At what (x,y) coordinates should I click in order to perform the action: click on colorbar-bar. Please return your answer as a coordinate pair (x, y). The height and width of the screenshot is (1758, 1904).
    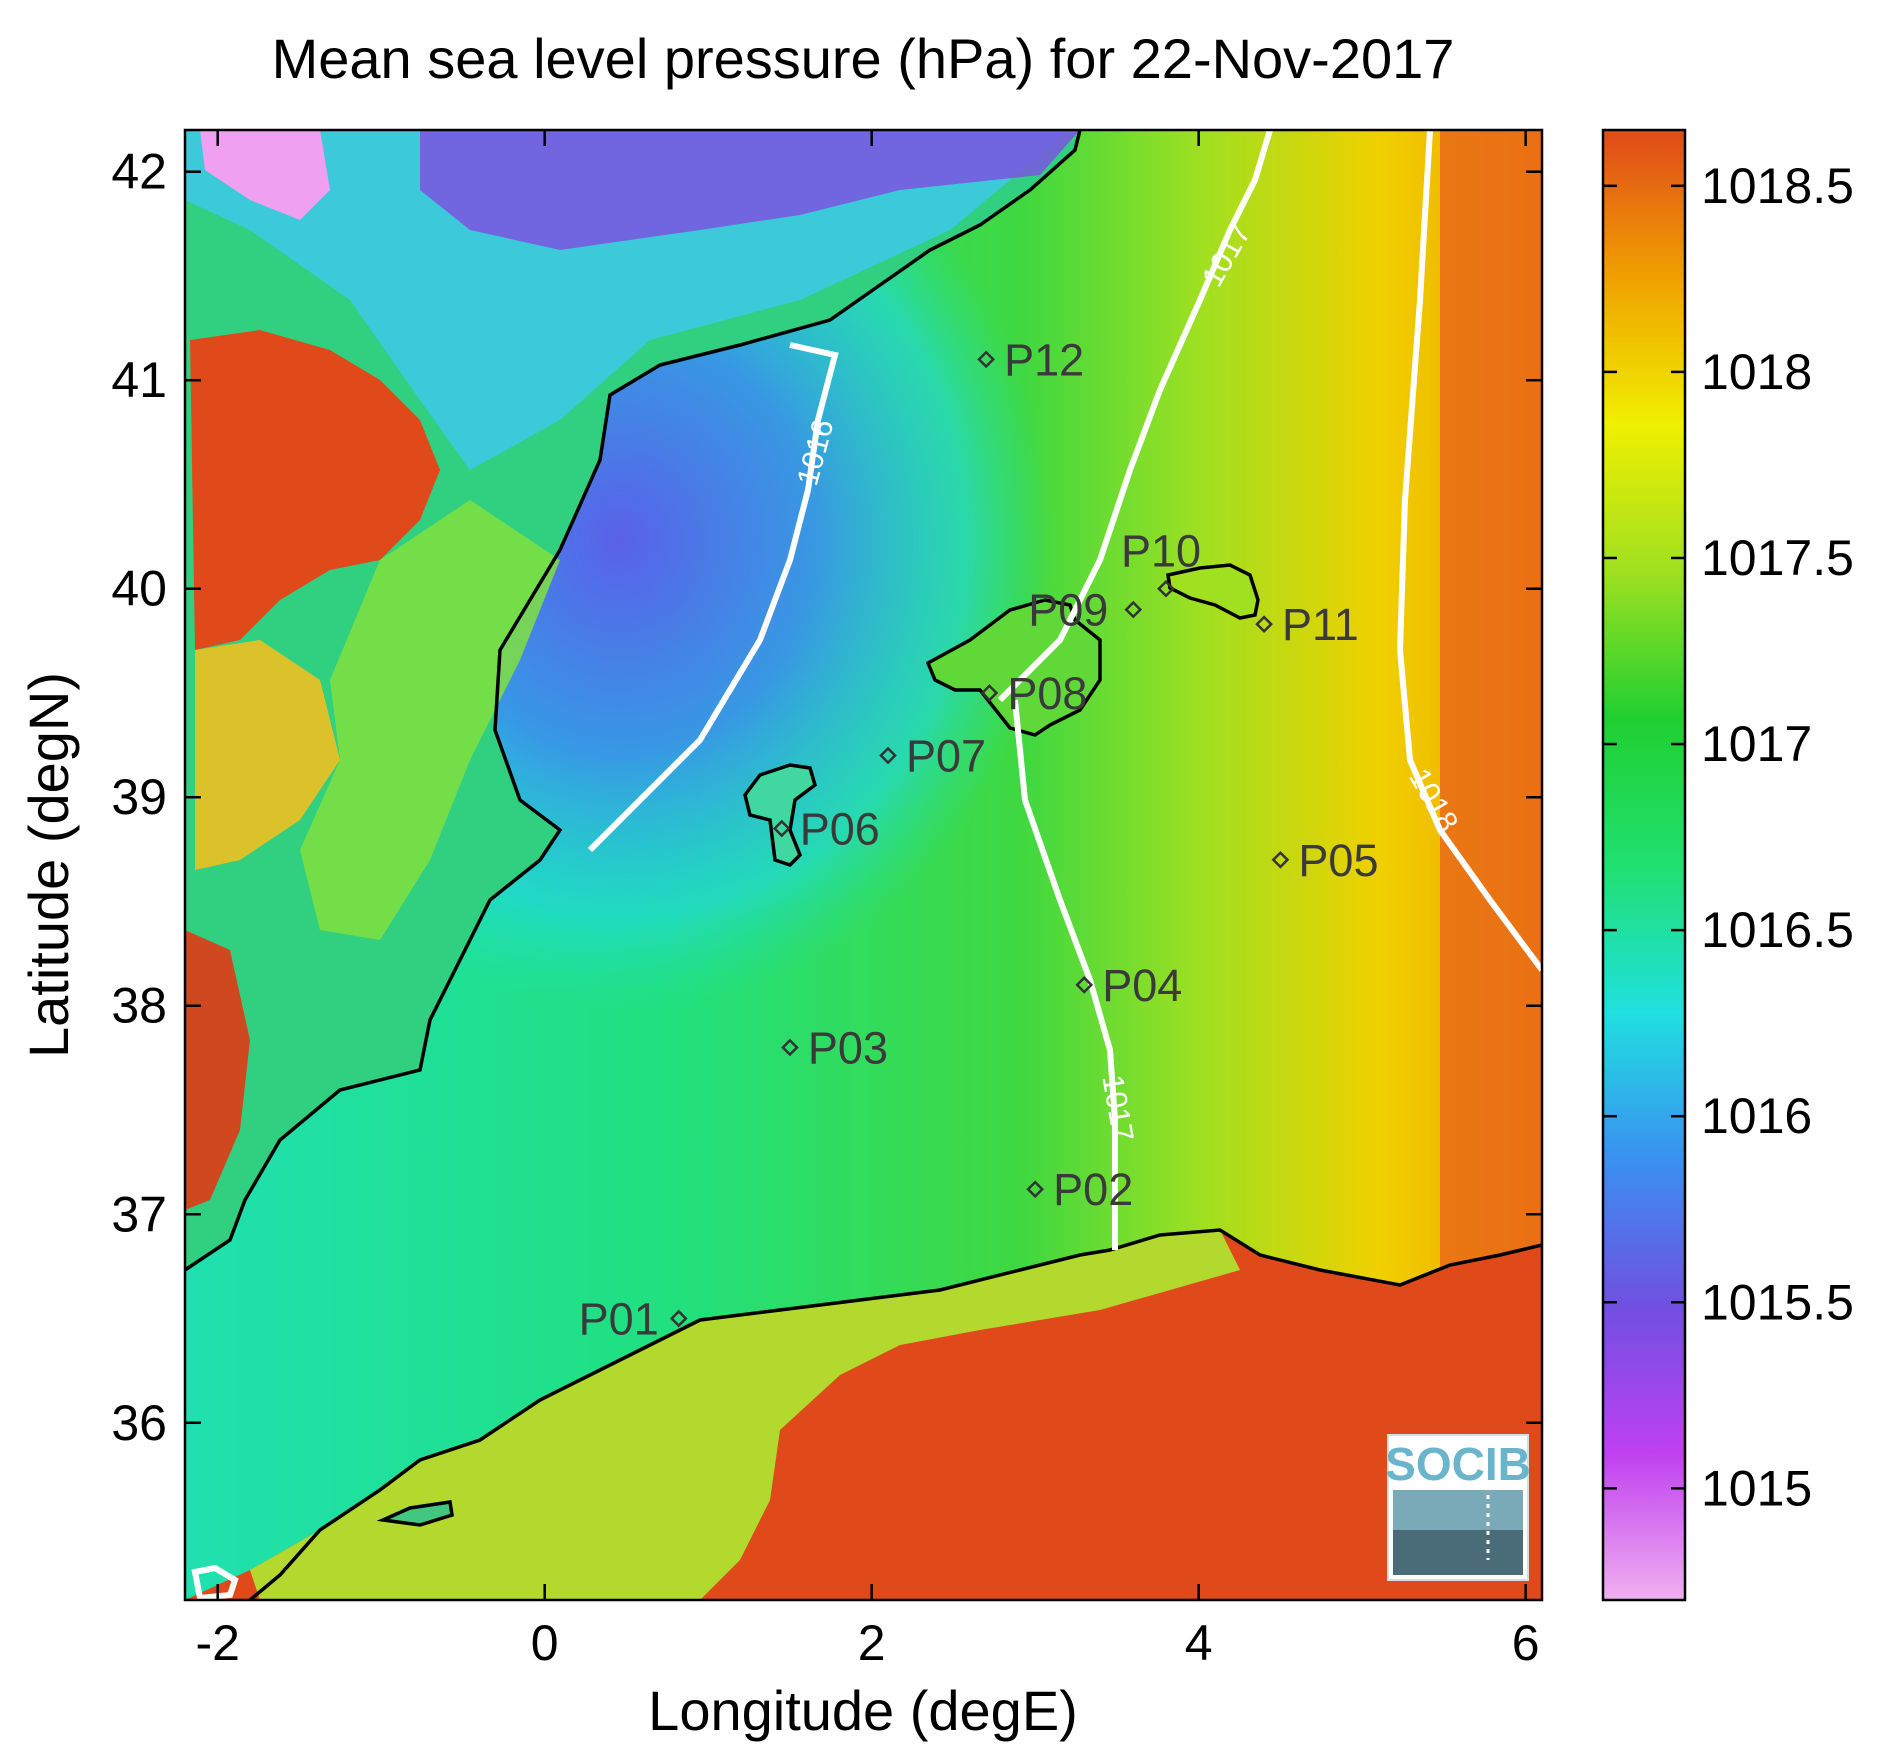
    Looking at the image, I should click on (1644, 865).